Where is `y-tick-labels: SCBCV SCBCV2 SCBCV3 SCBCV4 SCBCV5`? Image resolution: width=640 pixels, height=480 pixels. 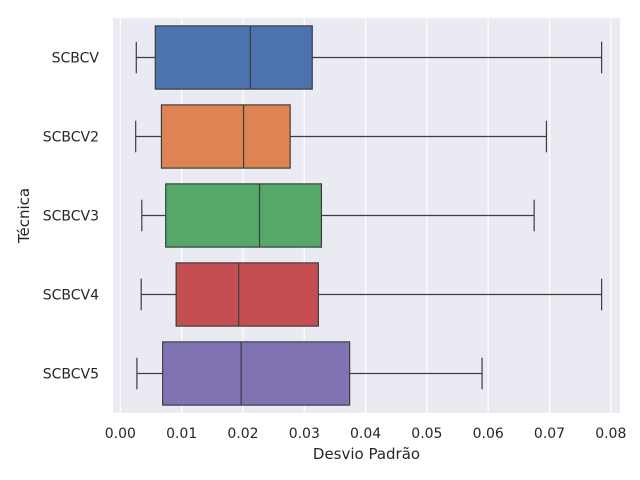
y-tick-labels: SCBCV SCBCV2 SCBCV3 SCBCV4 SCBCV5 is located at coordinates (71, 217).